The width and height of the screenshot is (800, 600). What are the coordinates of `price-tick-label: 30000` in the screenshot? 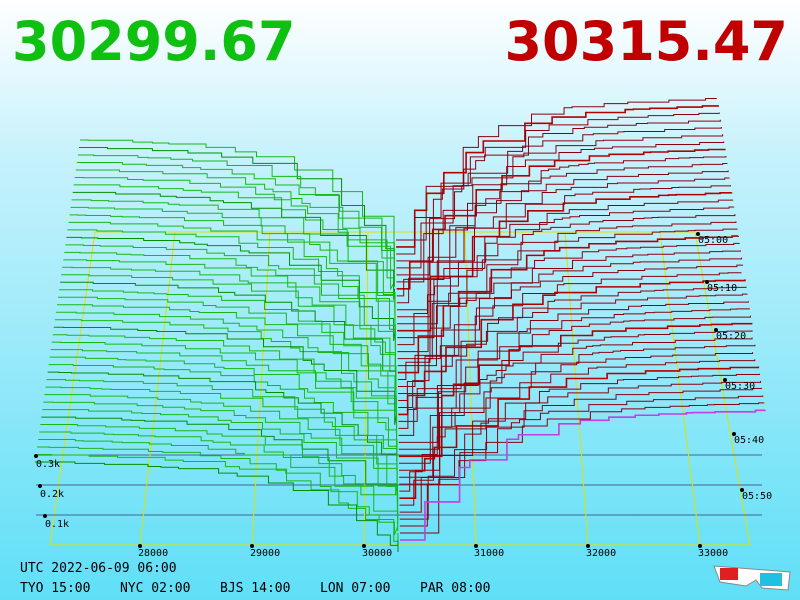 It's located at (377, 553).